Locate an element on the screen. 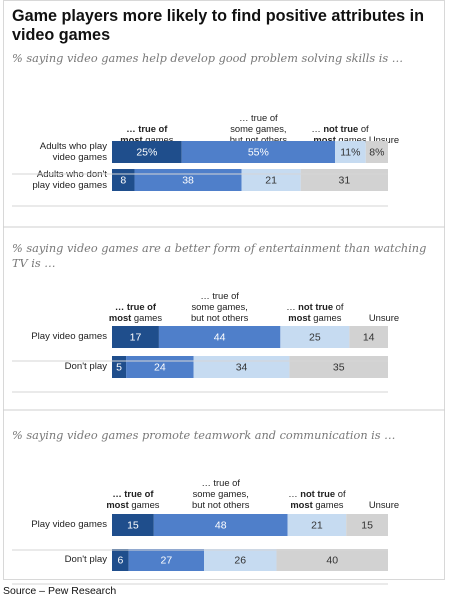 The width and height of the screenshot is (450, 606). bar-value-label: 48 is located at coordinates (221, 526).